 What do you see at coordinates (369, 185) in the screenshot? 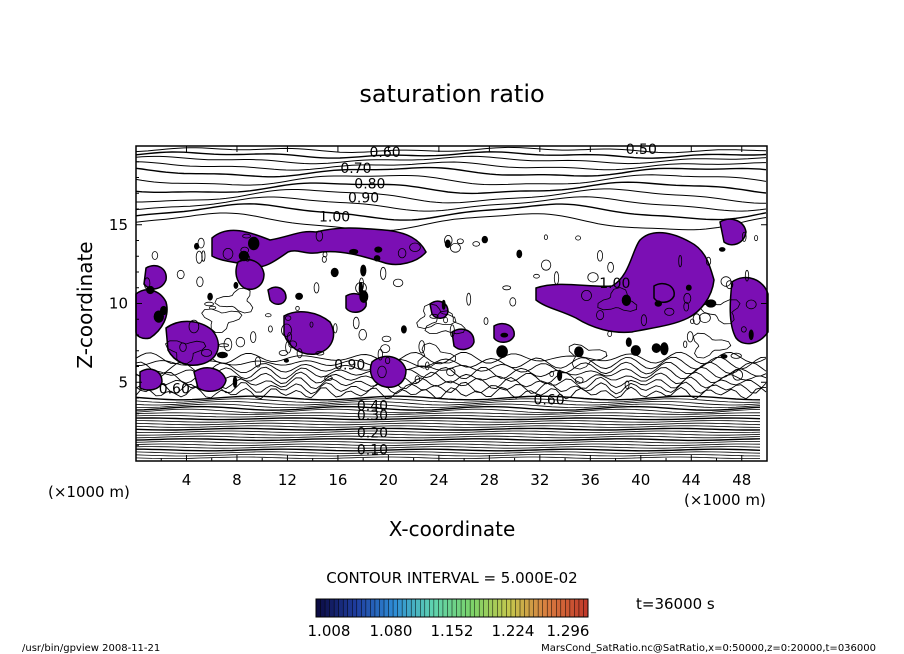
I see `contour-label: 0.80` at bounding box center [369, 185].